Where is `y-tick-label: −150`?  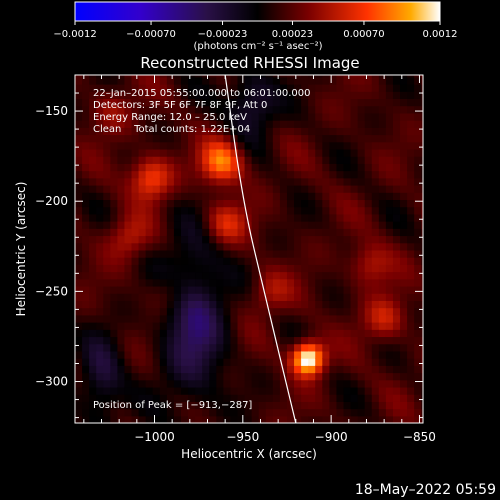
y-tick-label: −150 is located at coordinates (51, 111).